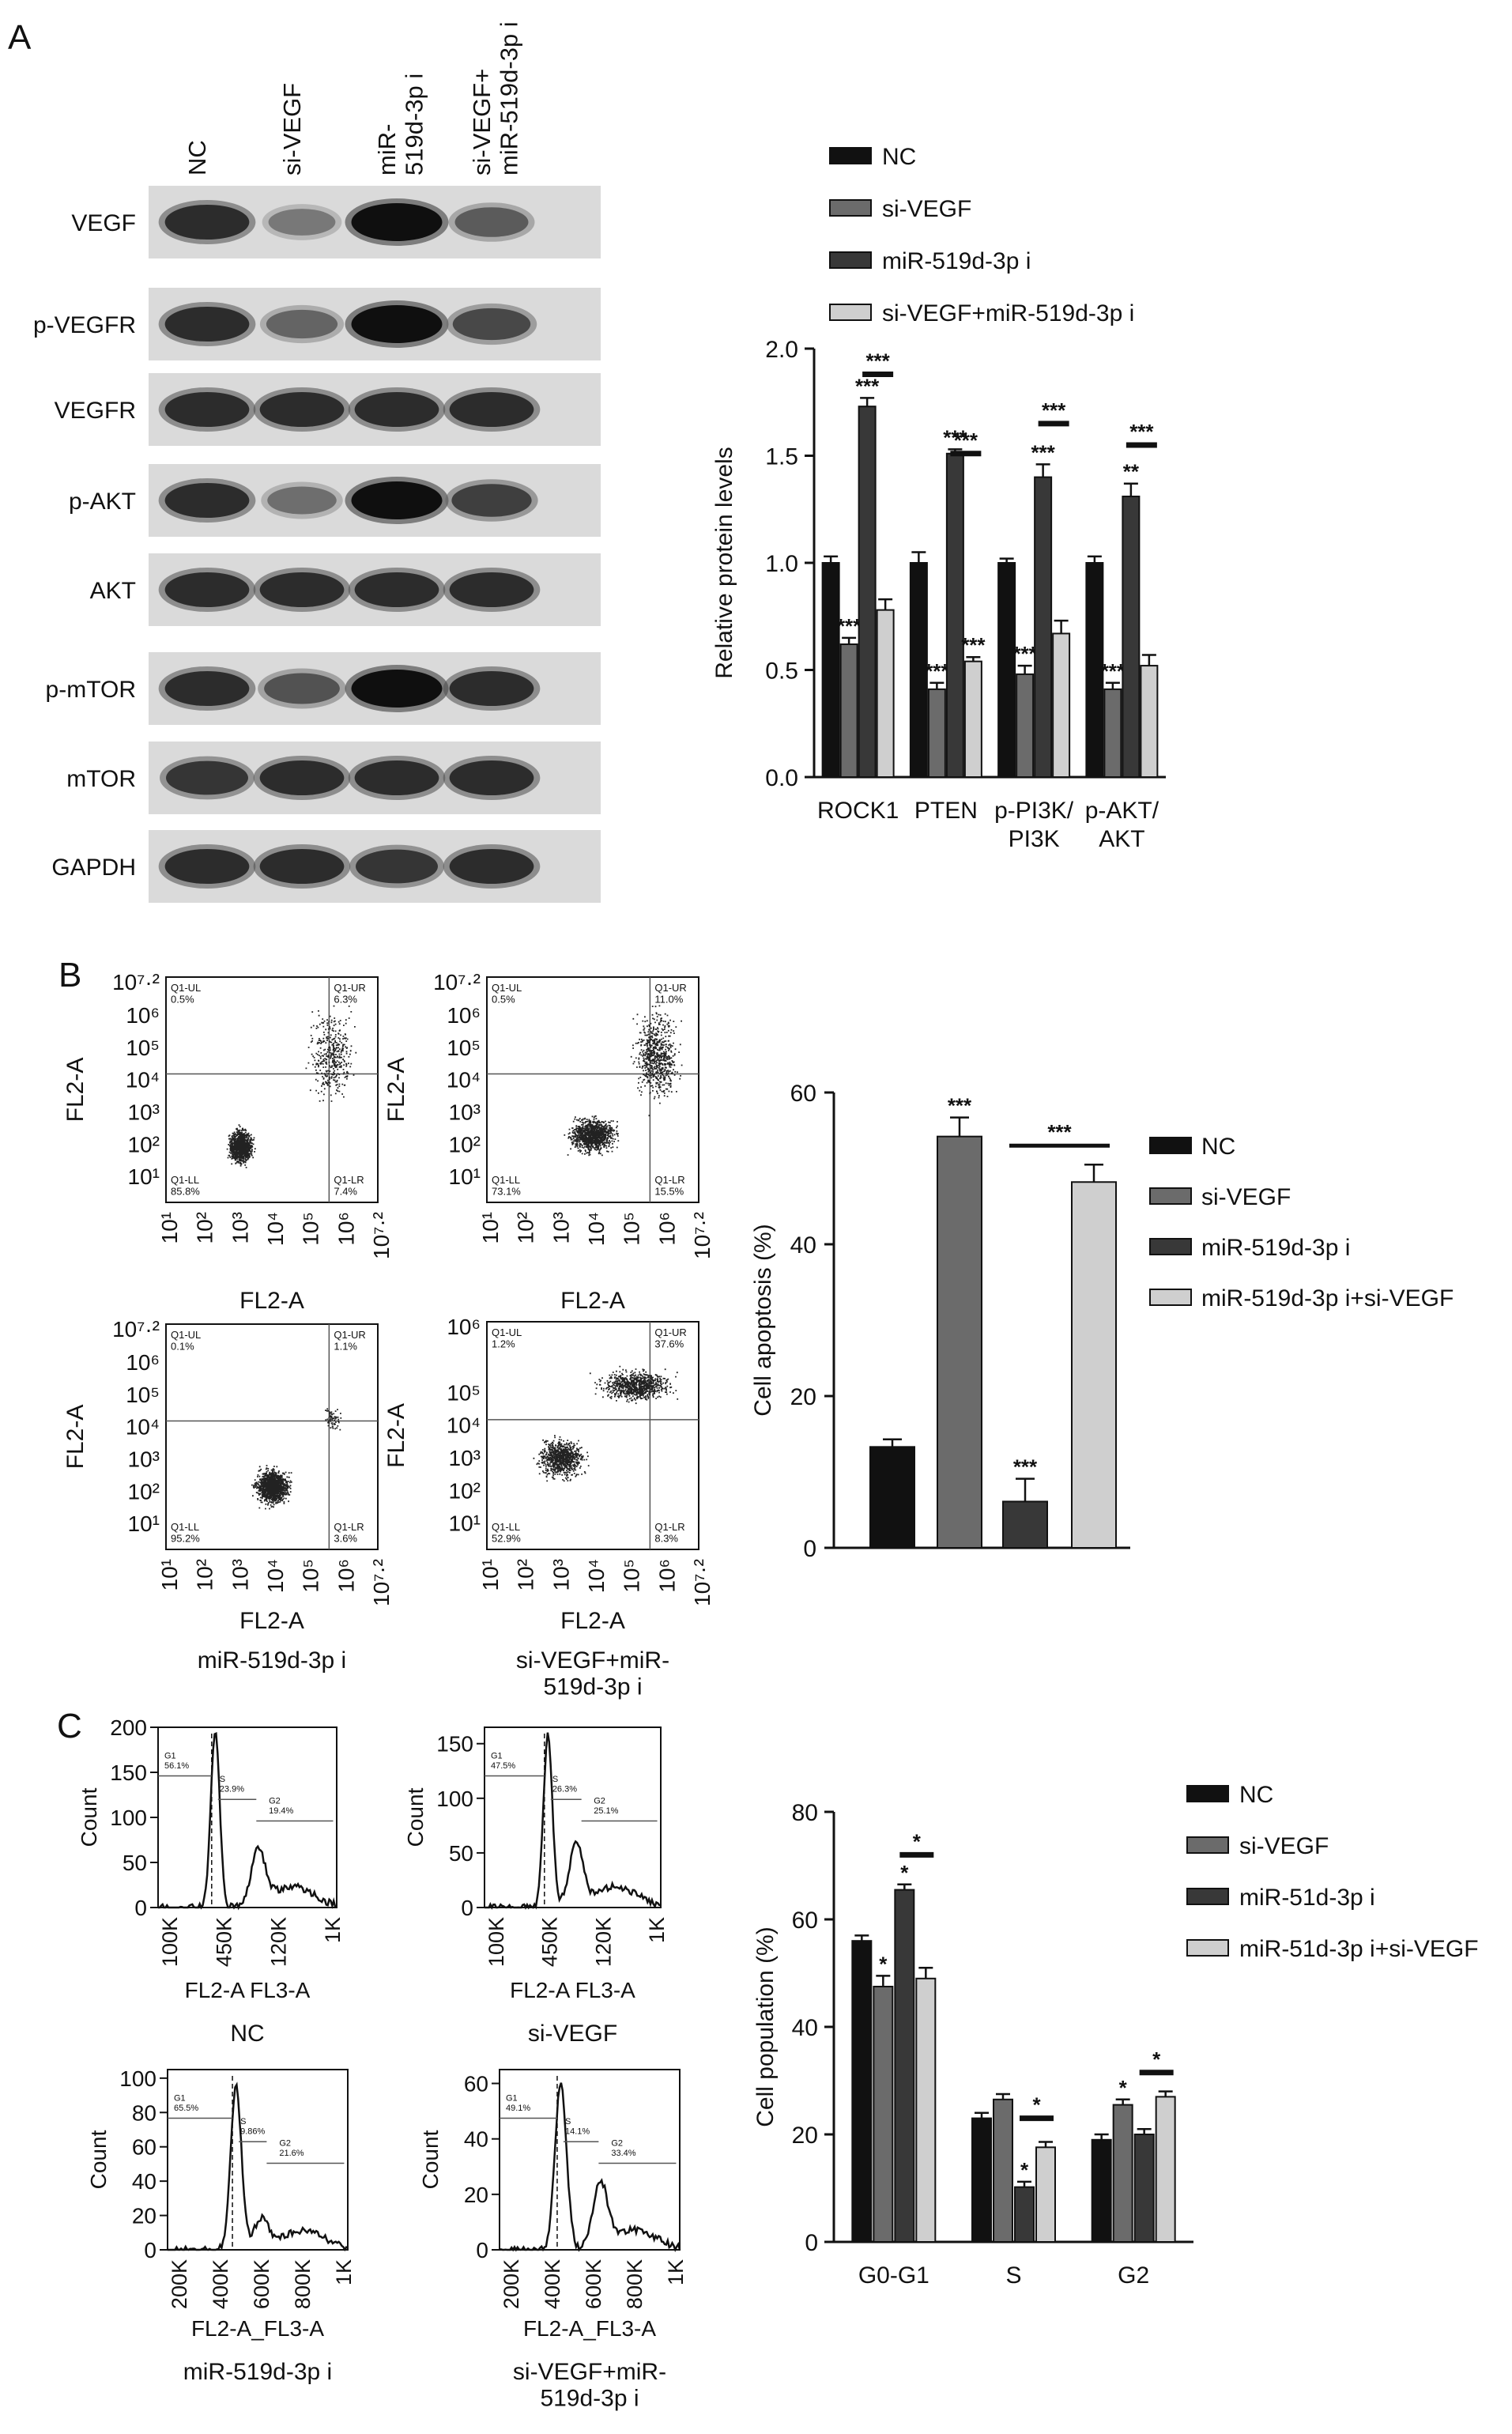 The height and width of the screenshot is (2434, 1512). I want to click on gate-g2-label-line: G2, so click(617, 2144).